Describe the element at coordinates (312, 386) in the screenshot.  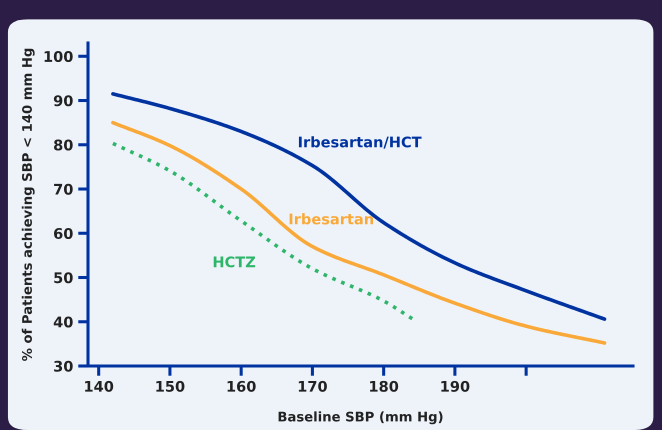
I see `x-tick-label: 170` at that location.